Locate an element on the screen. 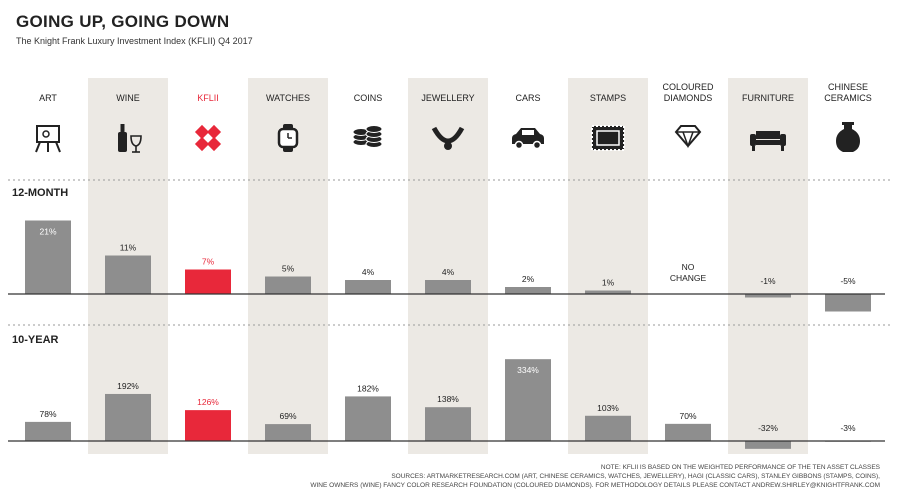  chart-title: GOING UP, GOING DOWN is located at coordinates (123, 21).